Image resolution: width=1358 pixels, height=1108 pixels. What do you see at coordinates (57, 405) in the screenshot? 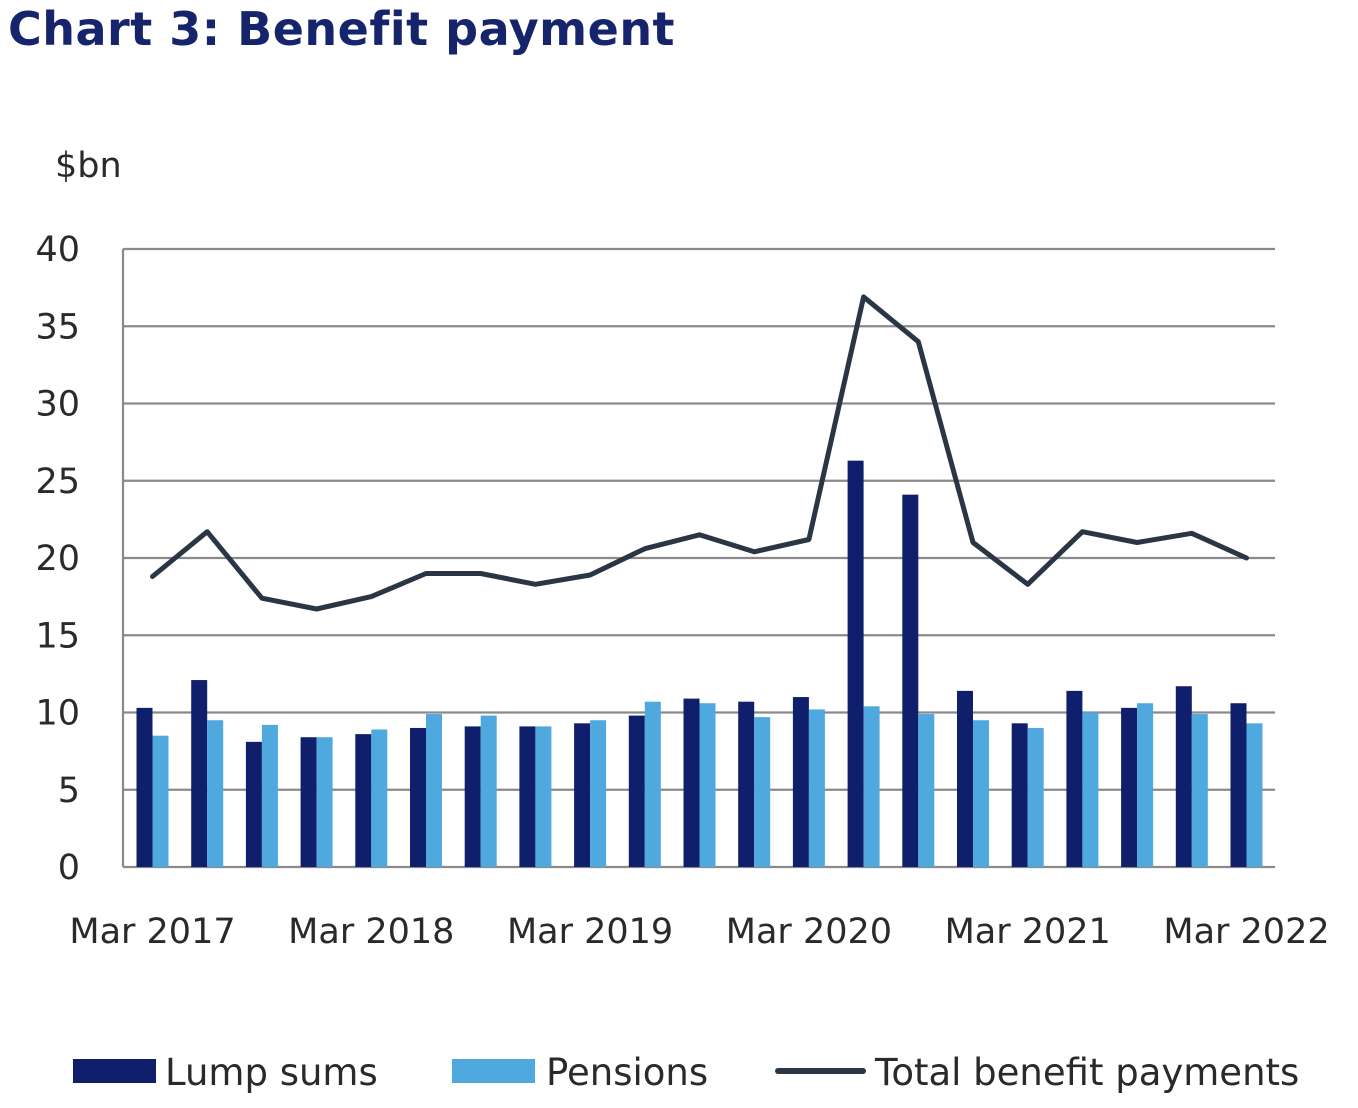
I see `y-tick-label-30: 30` at bounding box center [57, 405].